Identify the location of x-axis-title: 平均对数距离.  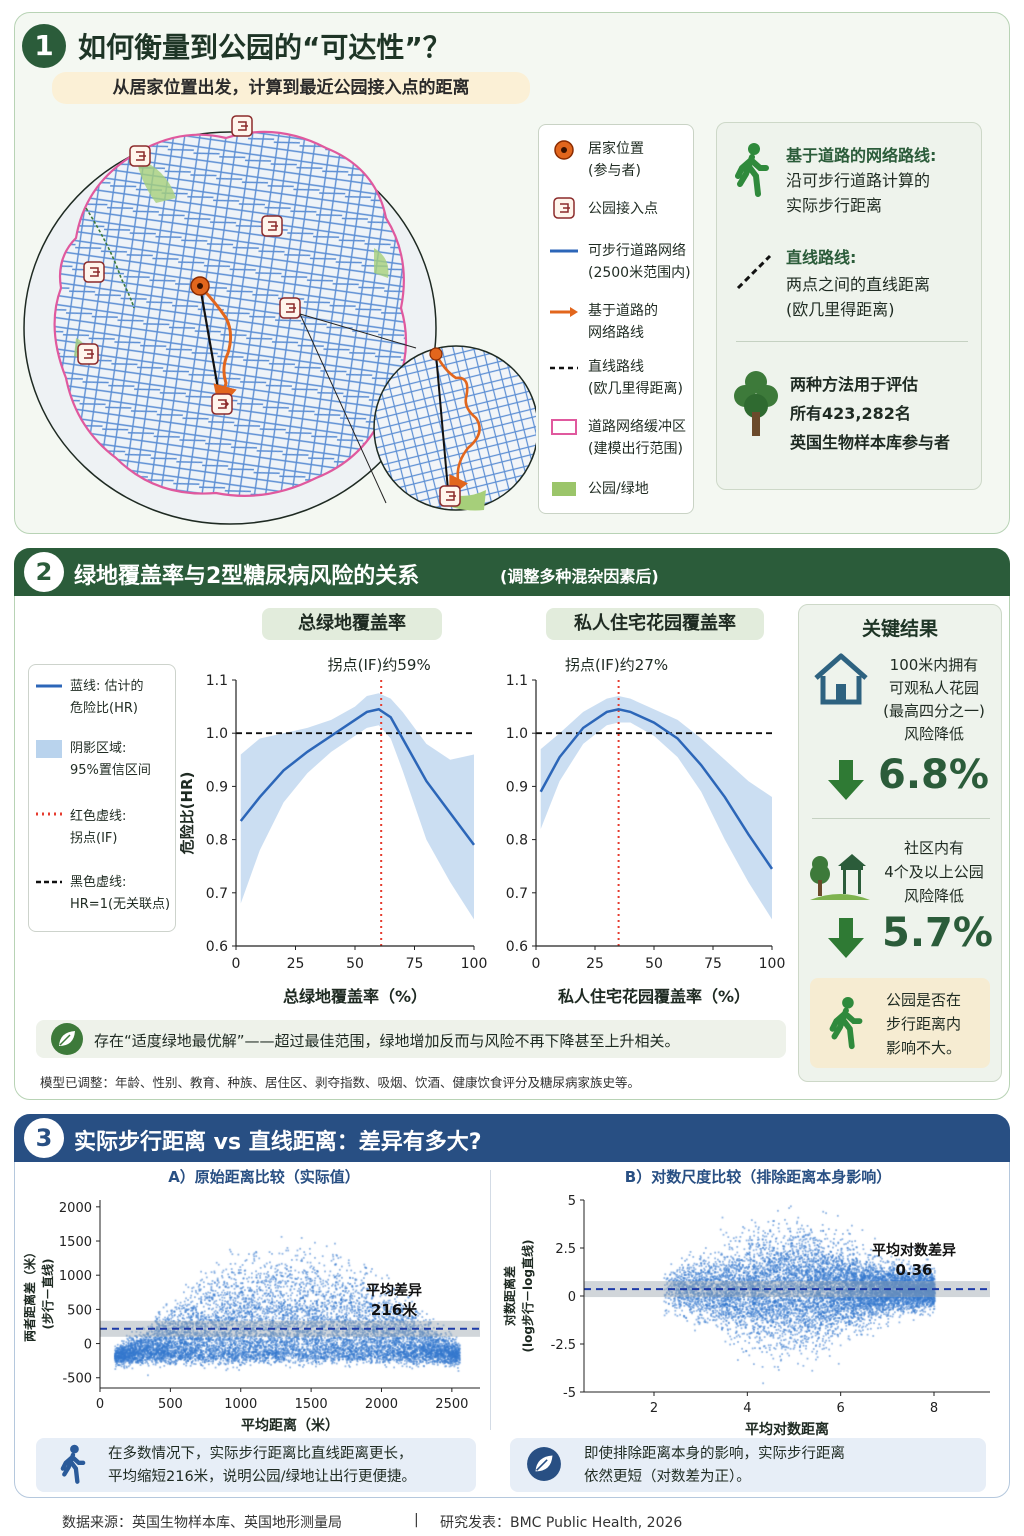
(787, 1429).